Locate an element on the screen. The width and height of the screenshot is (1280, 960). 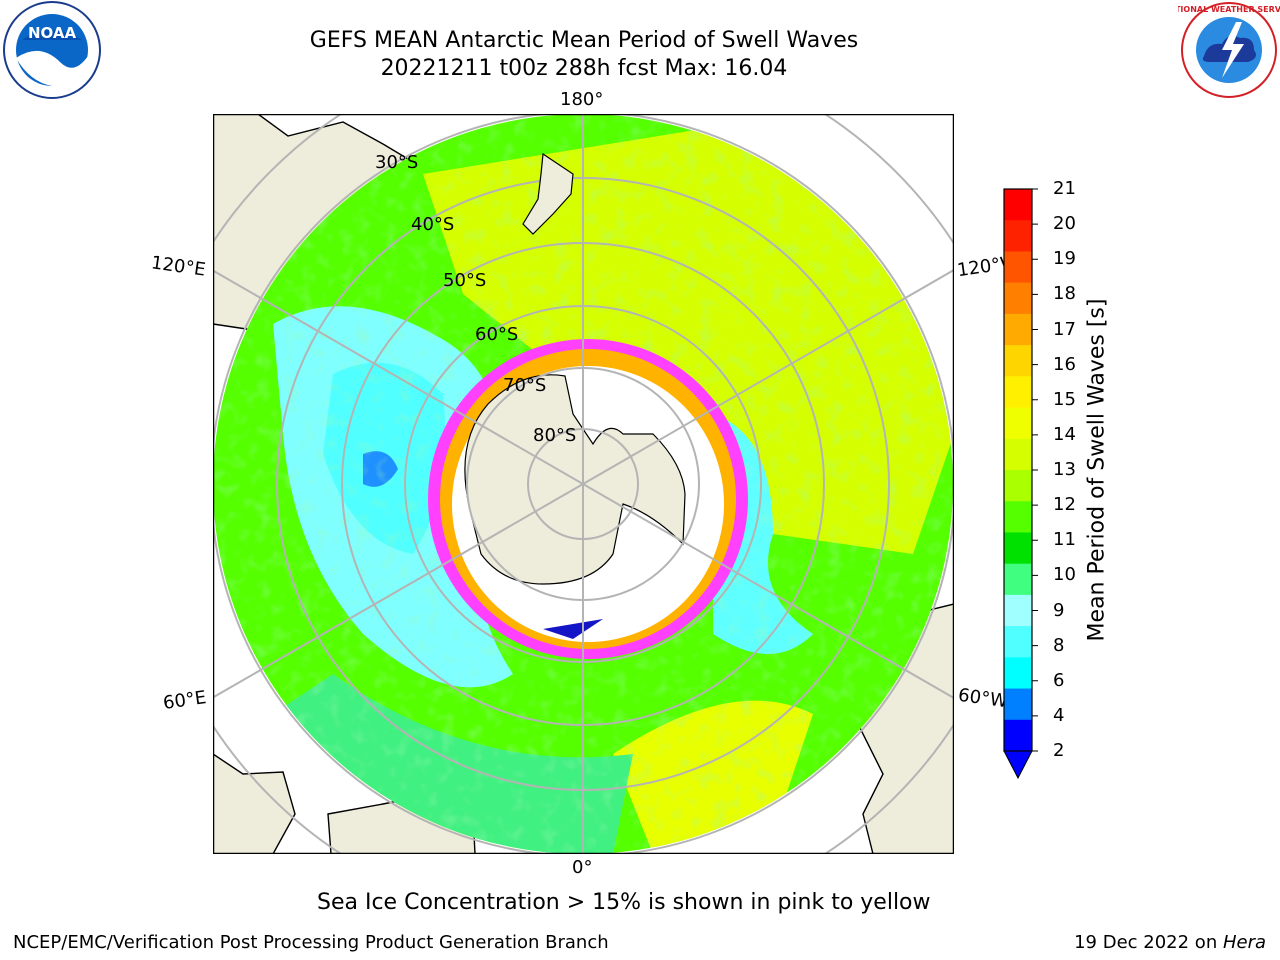
nws-logo-icon: NATIONAL WEATHER SERVICE is located at coordinates (1229, 50).